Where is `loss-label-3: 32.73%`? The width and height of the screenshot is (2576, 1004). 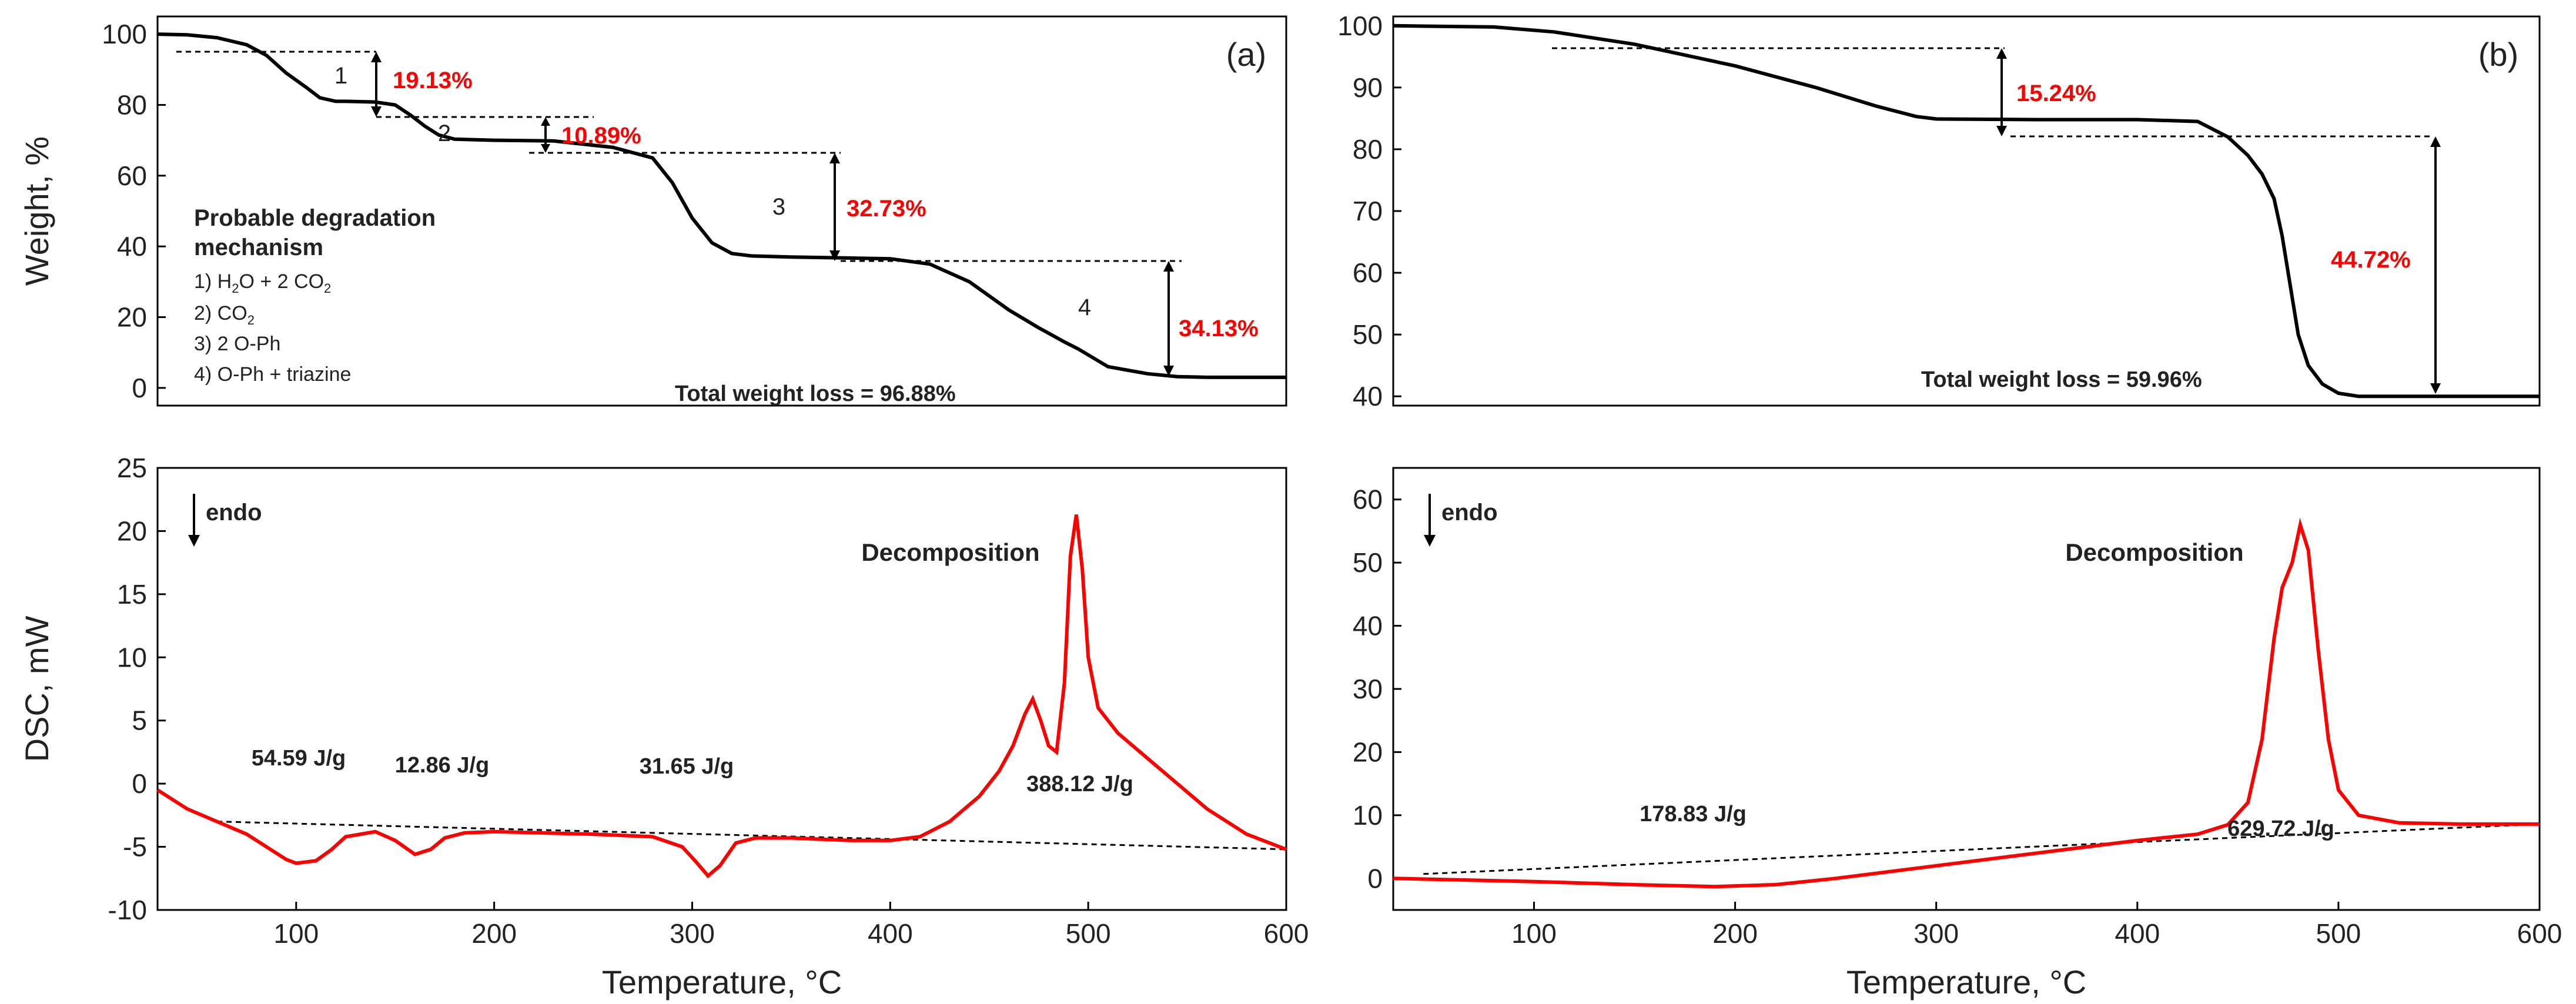
loss-label-3: 32.73% is located at coordinates (886, 209).